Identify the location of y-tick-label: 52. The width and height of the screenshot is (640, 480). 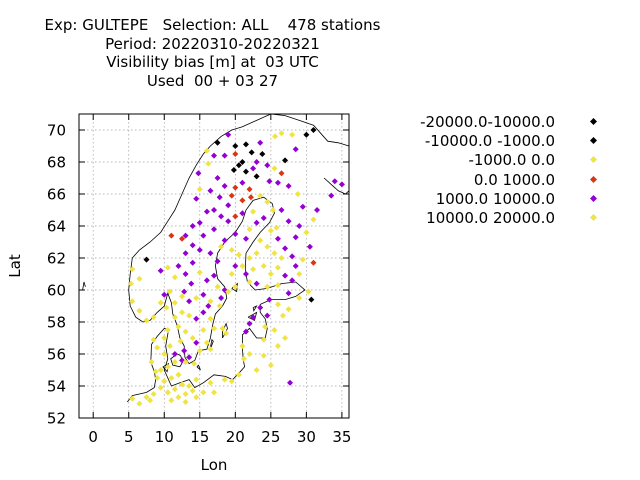
(56, 419).